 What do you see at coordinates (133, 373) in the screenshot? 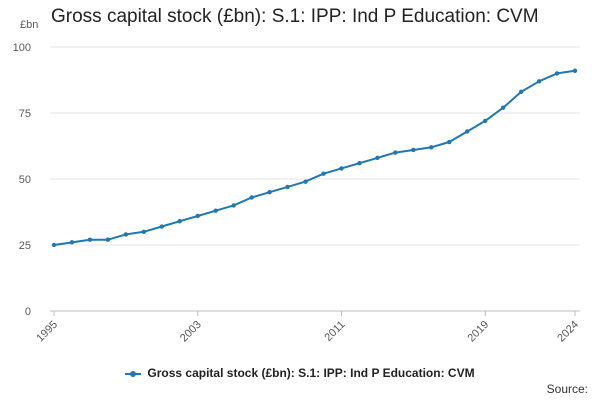
I see `legend-marker` at bounding box center [133, 373].